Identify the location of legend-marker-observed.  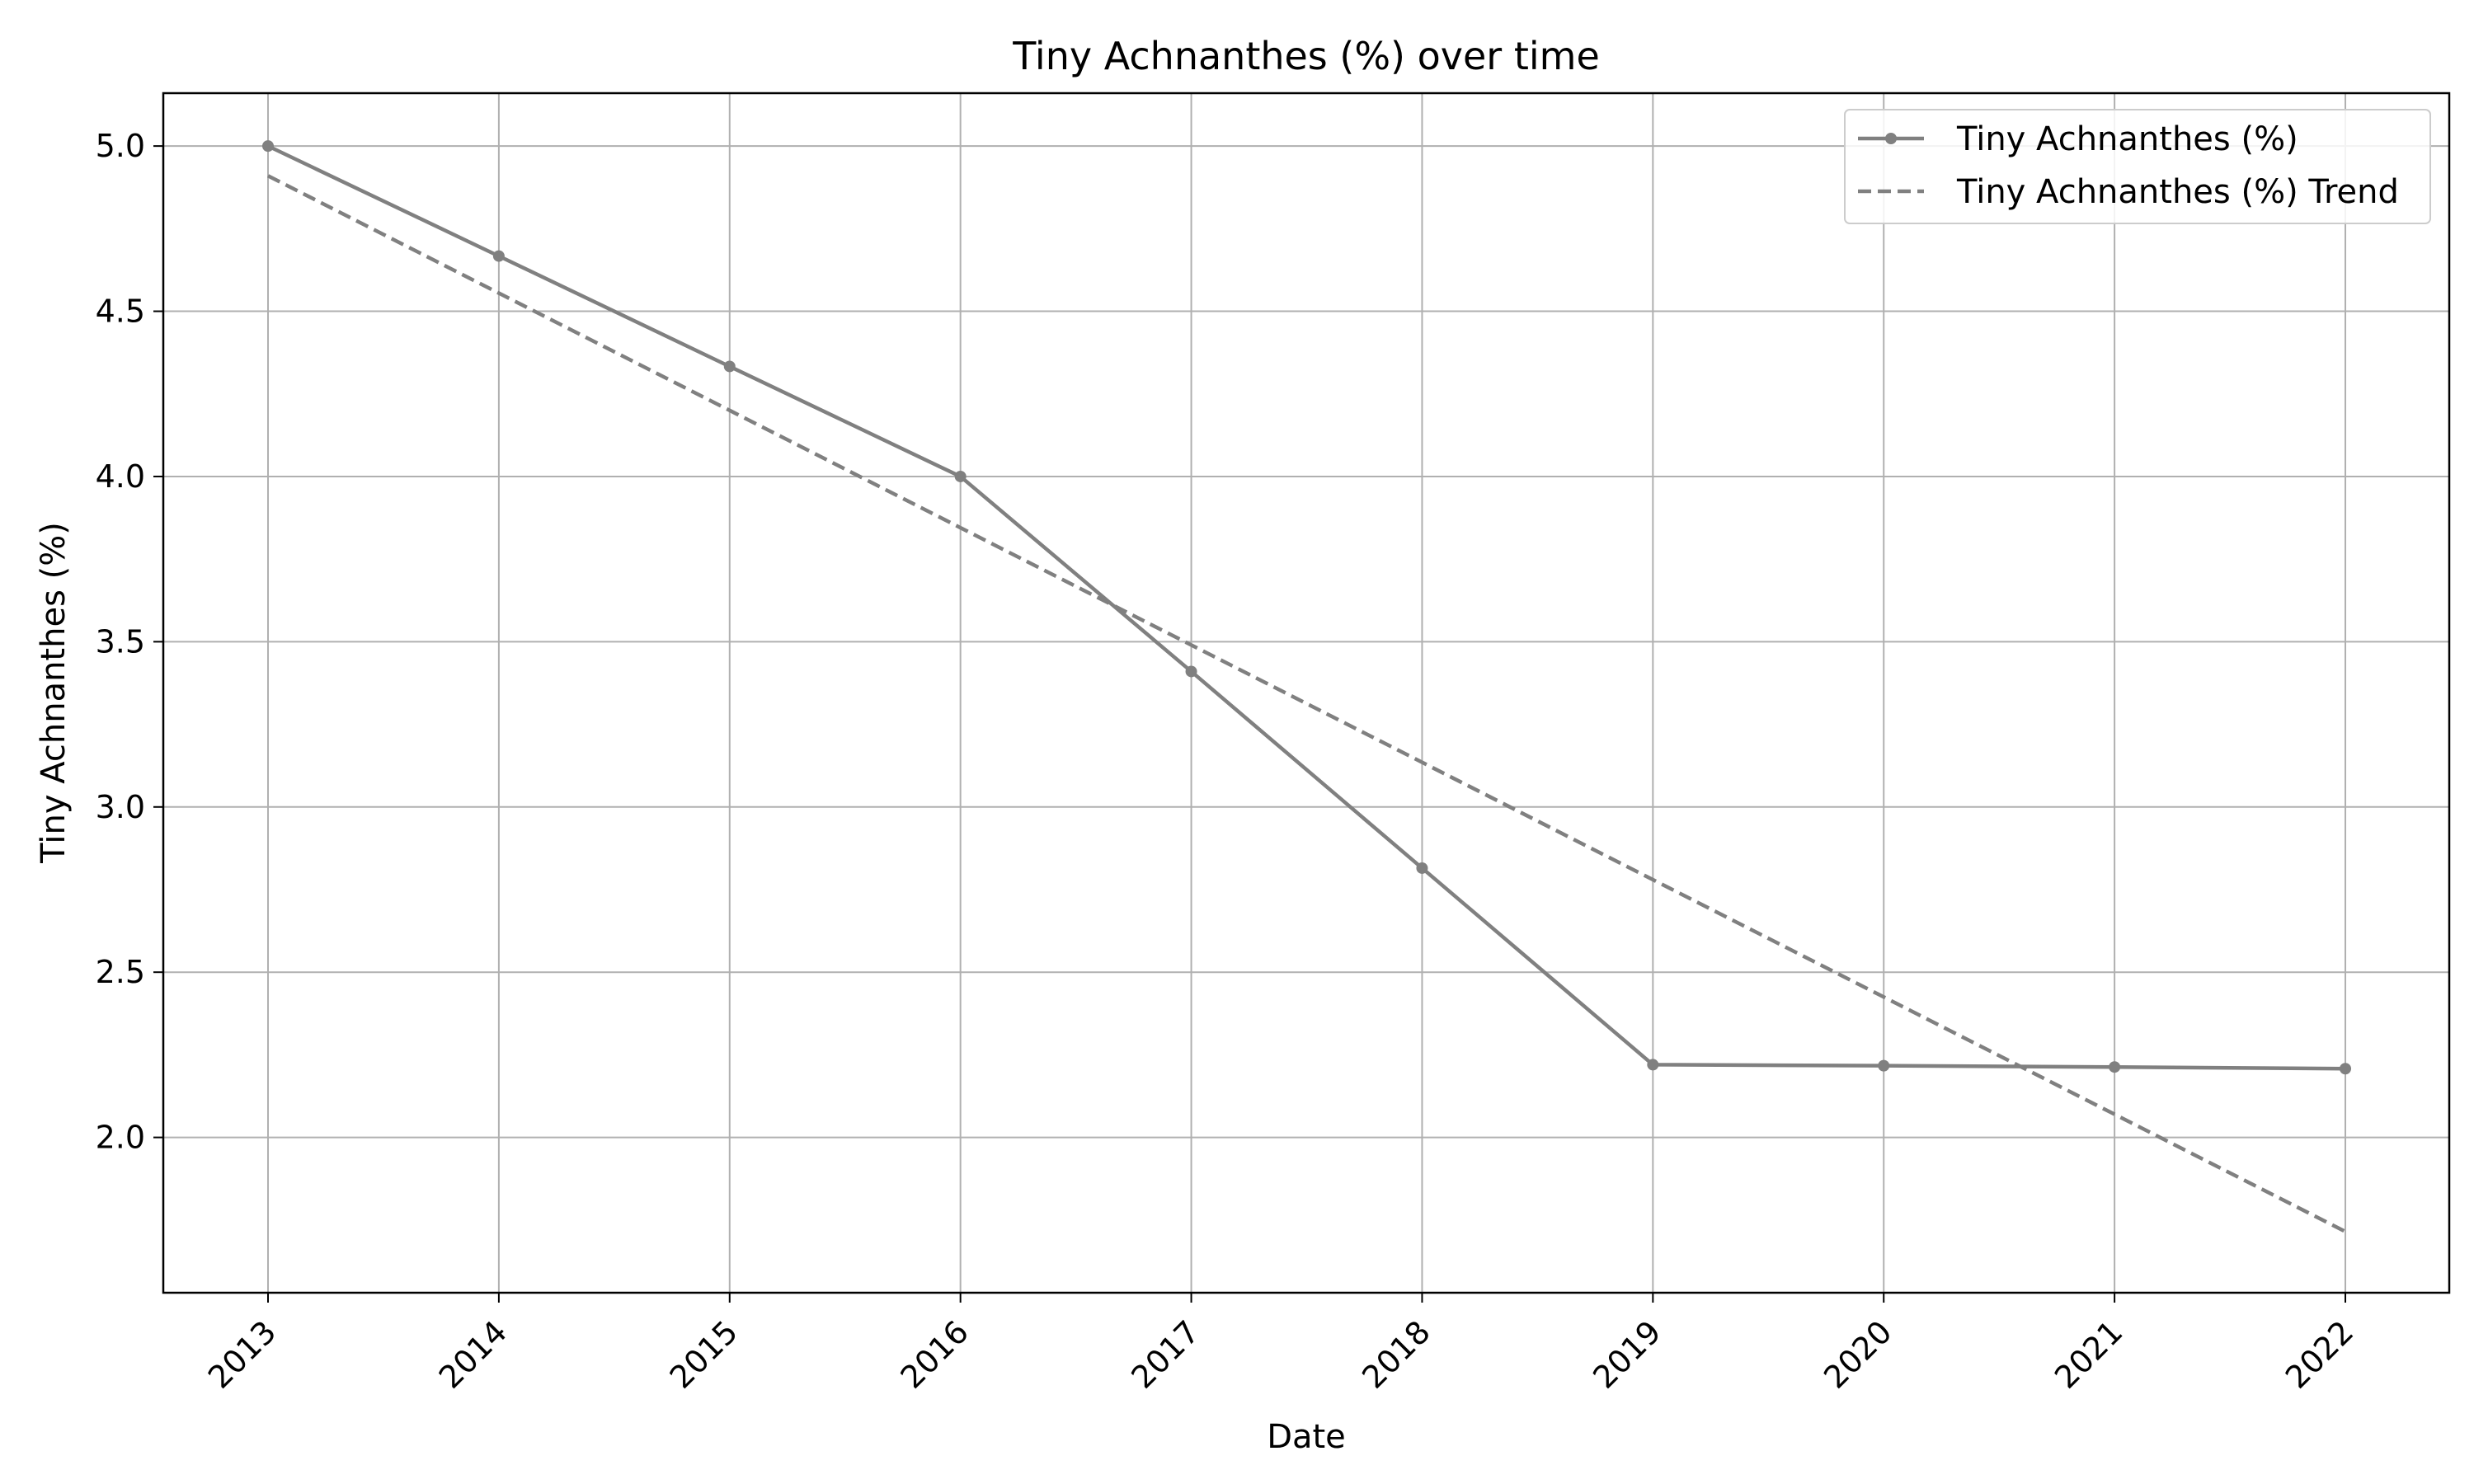
(1891, 138).